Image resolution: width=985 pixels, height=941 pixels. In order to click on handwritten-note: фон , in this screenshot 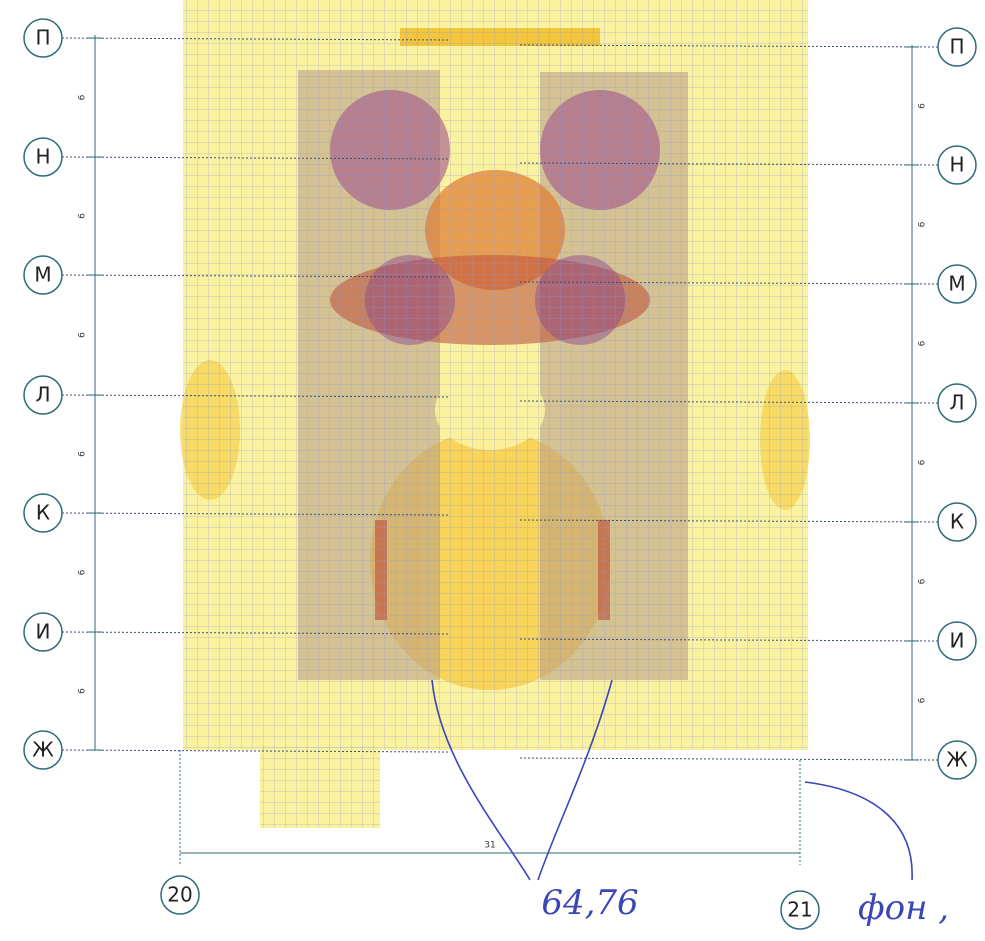, I will do `click(903, 908)`.